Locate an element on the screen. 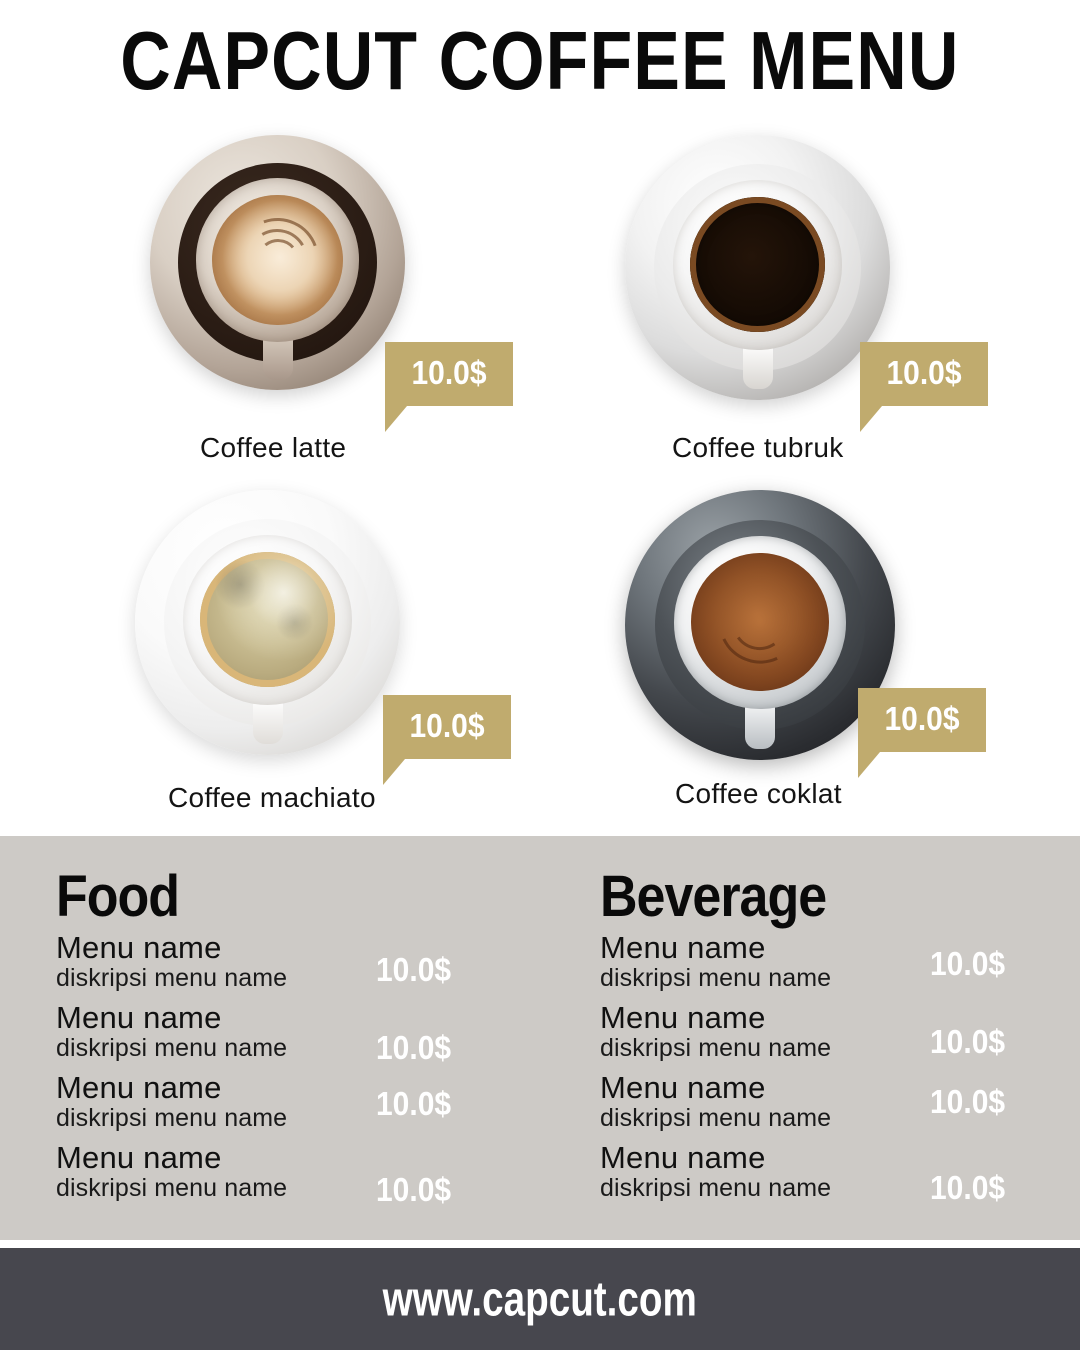 The height and width of the screenshot is (1350, 1080). footer-bar: www.capcut.com is located at coordinates (540, 1299).